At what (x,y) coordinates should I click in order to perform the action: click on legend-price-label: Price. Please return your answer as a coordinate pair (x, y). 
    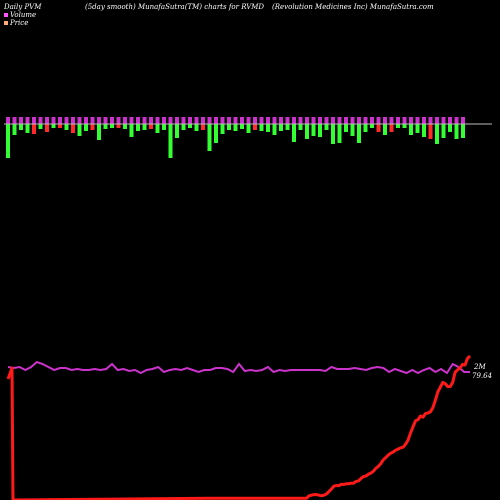
    Looking at the image, I should click on (19, 23).